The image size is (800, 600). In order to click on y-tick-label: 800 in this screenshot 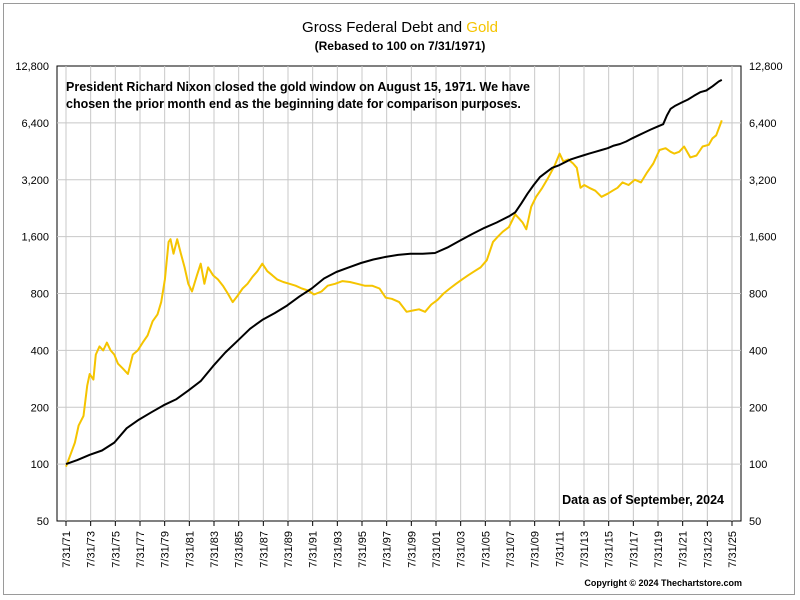, I will do `click(40, 295)`.